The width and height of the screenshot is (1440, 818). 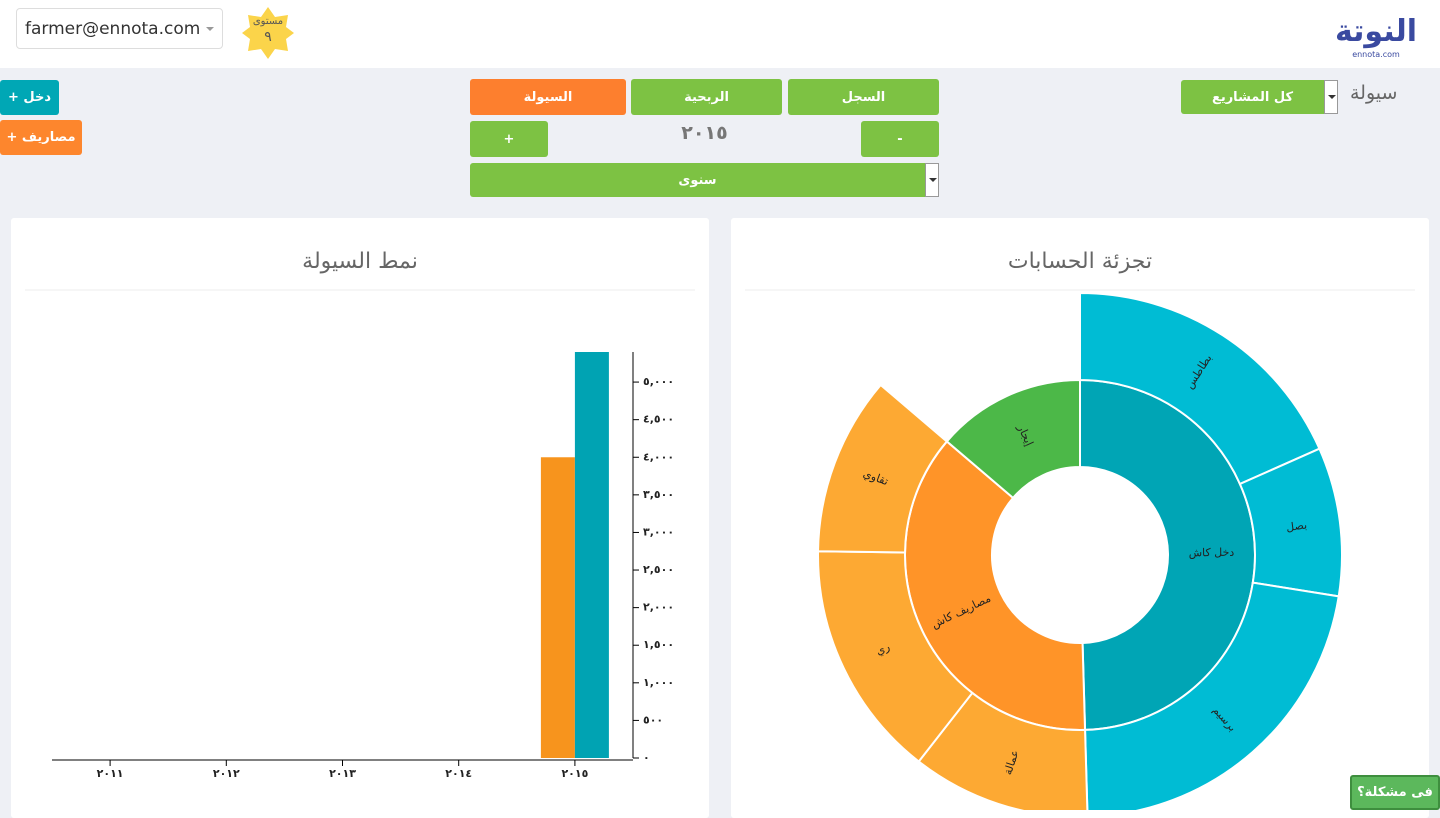 I want to click on year: ٢٠١٥, so click(x=704, y=133).